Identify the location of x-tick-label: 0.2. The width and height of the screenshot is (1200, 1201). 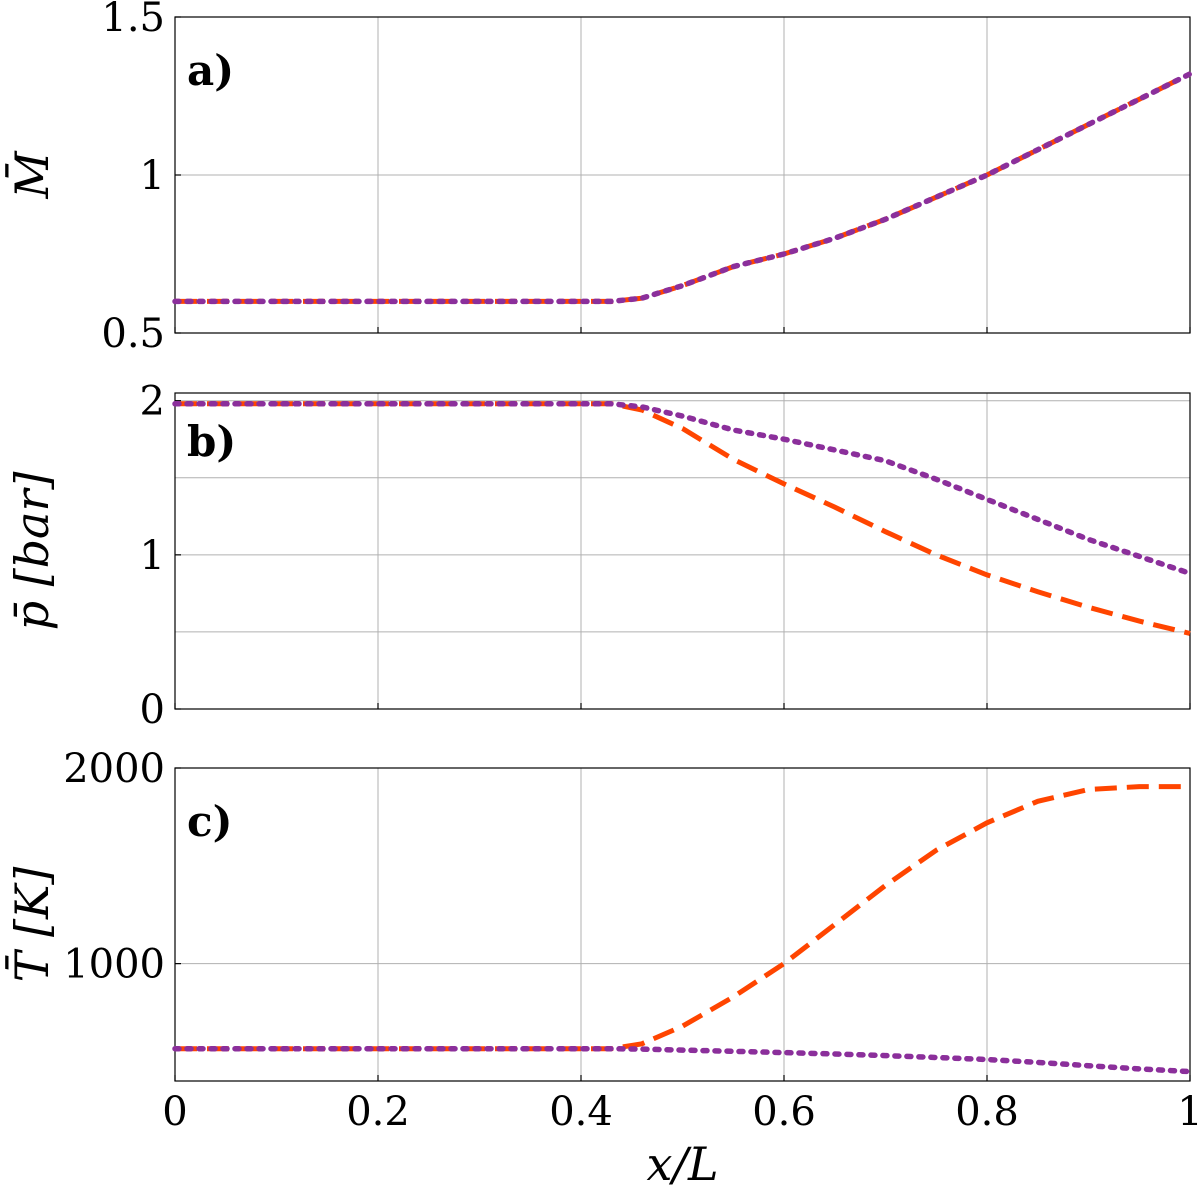
(378, 1112).